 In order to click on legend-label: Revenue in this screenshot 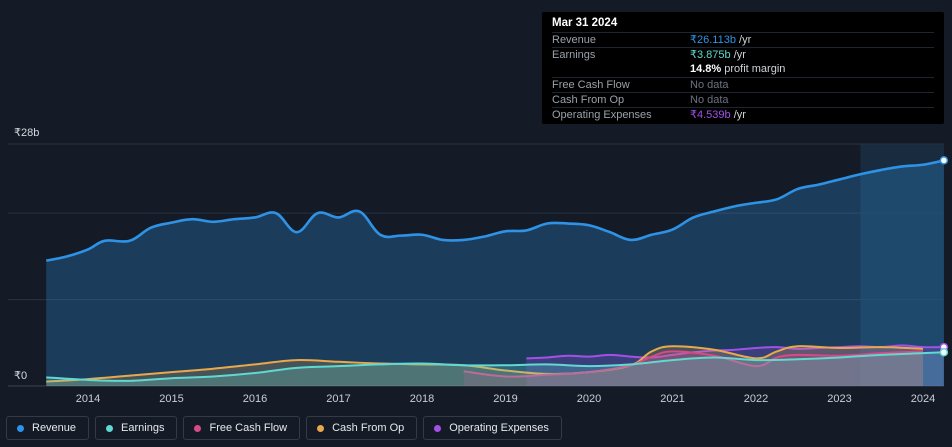, I will do `click(54, 428)`.